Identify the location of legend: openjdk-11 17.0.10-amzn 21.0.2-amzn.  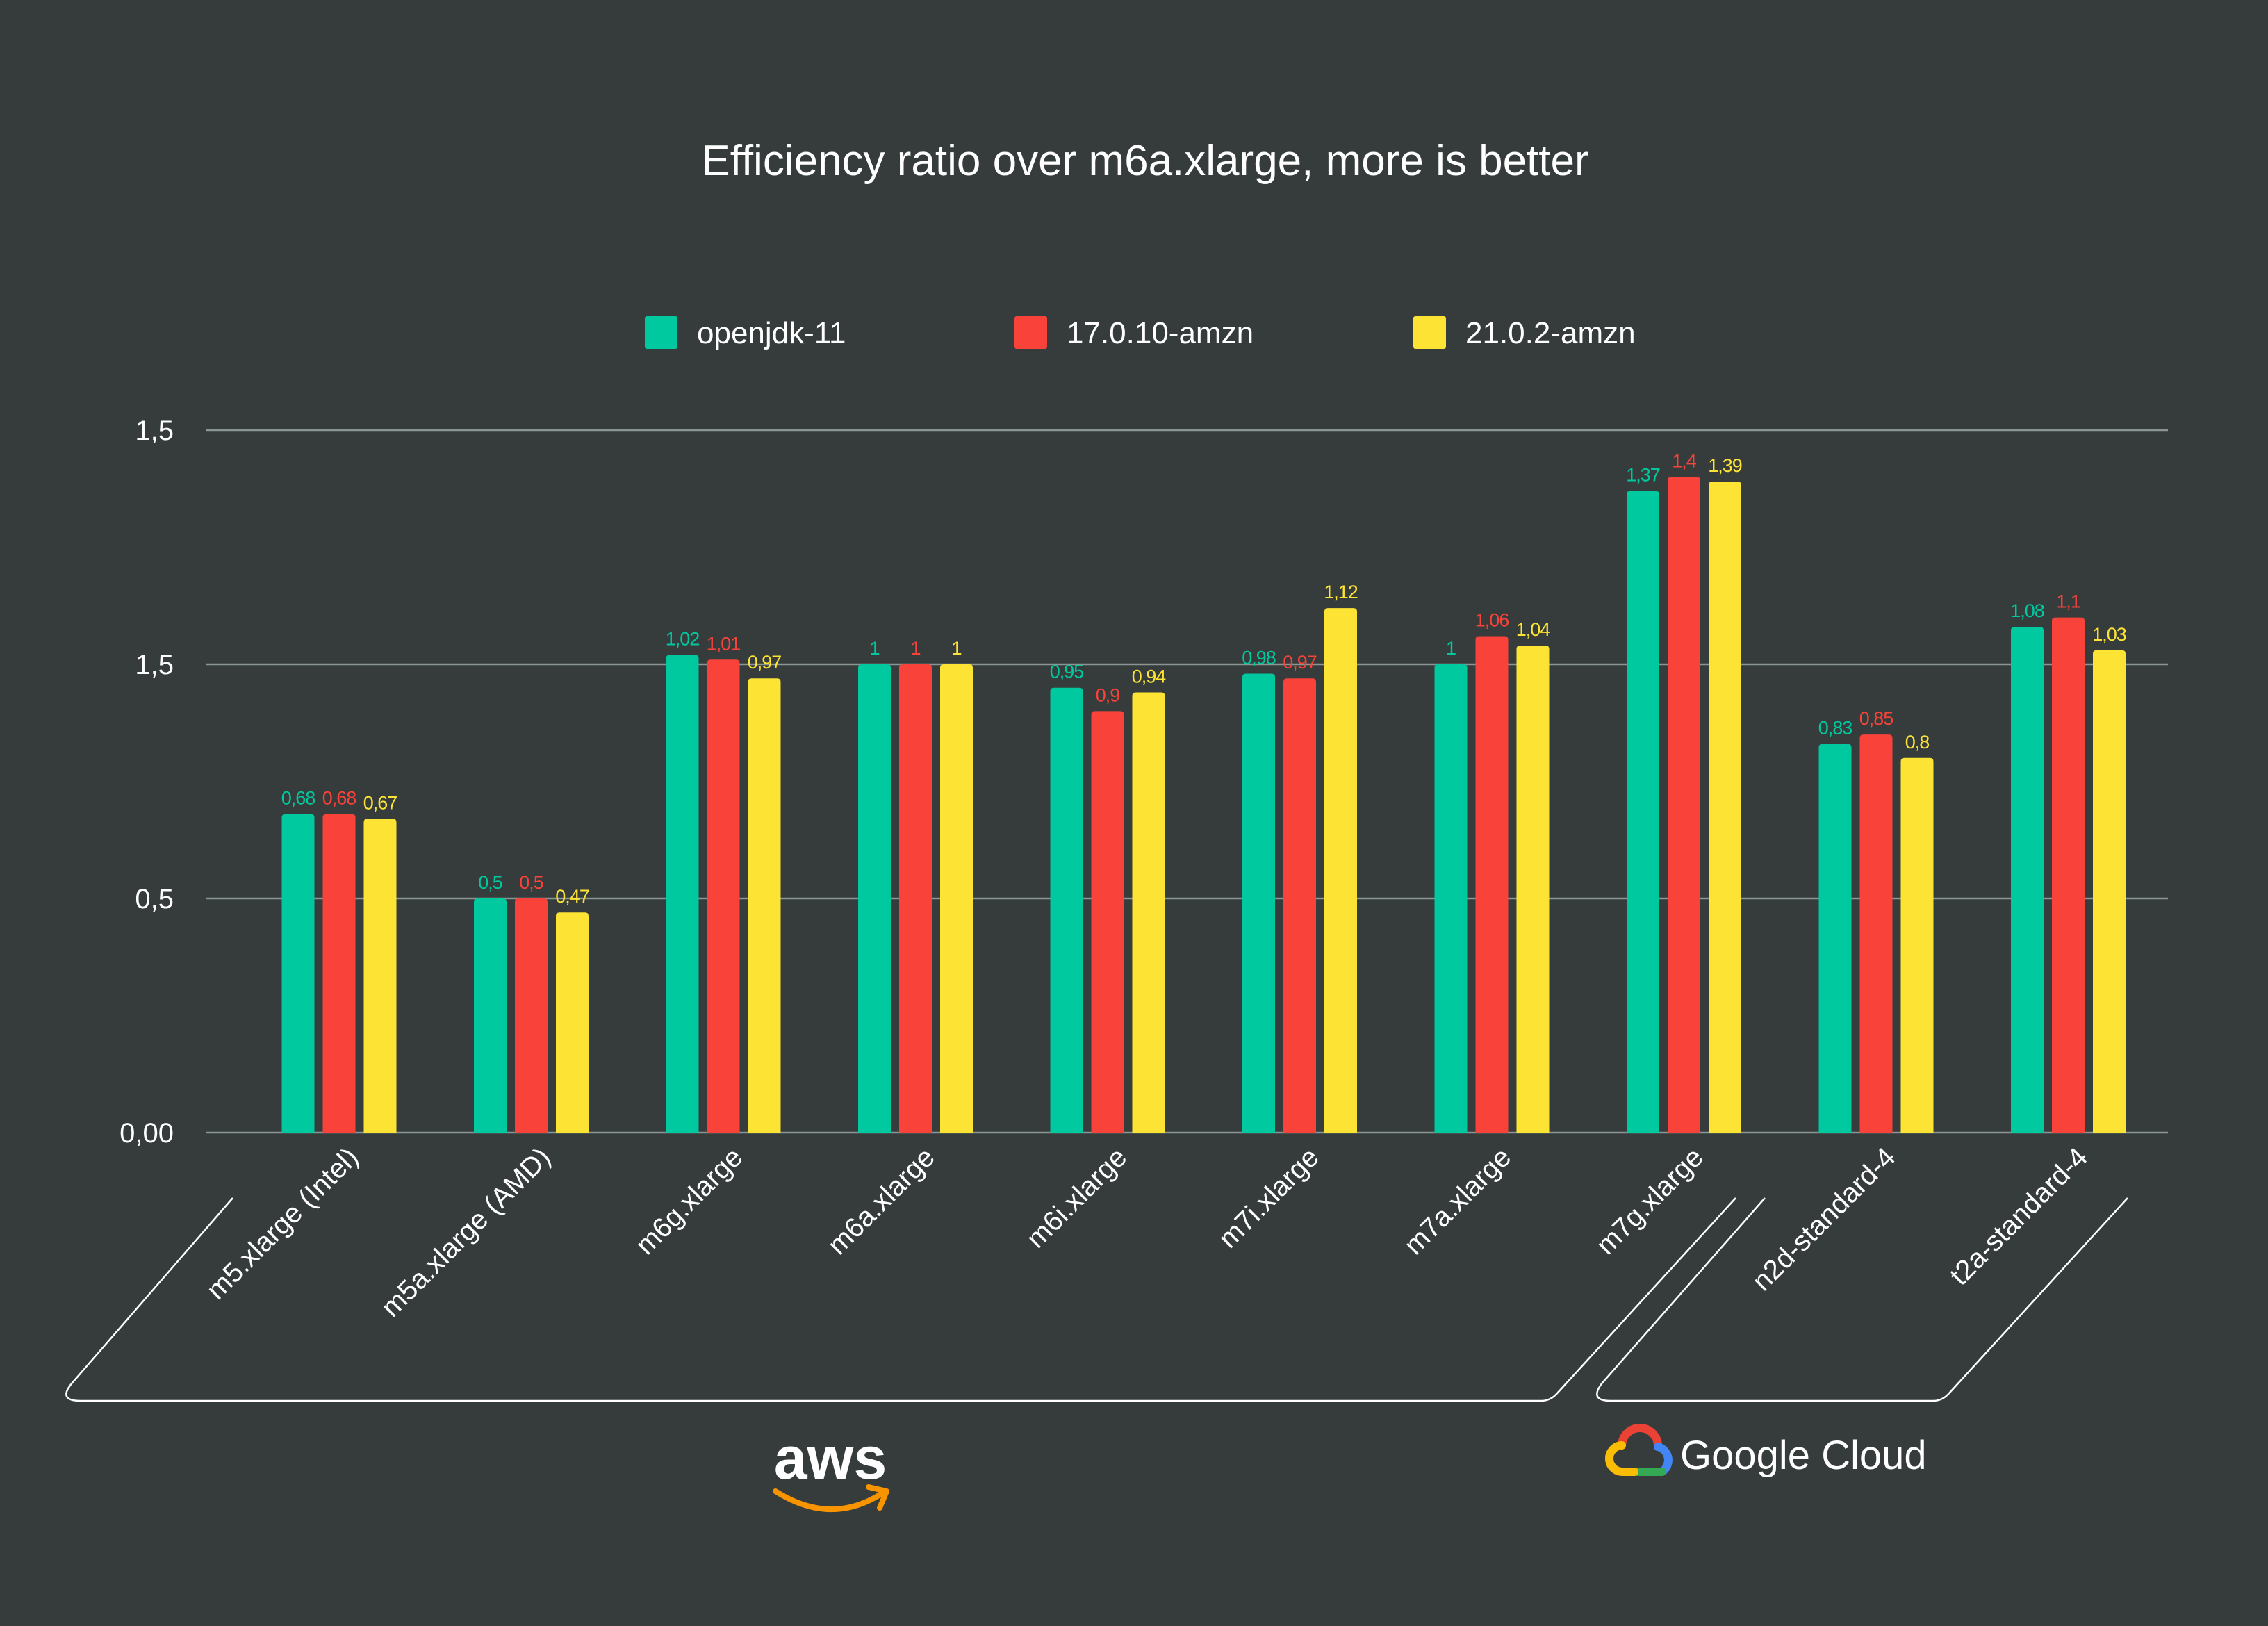
(1140, 333).